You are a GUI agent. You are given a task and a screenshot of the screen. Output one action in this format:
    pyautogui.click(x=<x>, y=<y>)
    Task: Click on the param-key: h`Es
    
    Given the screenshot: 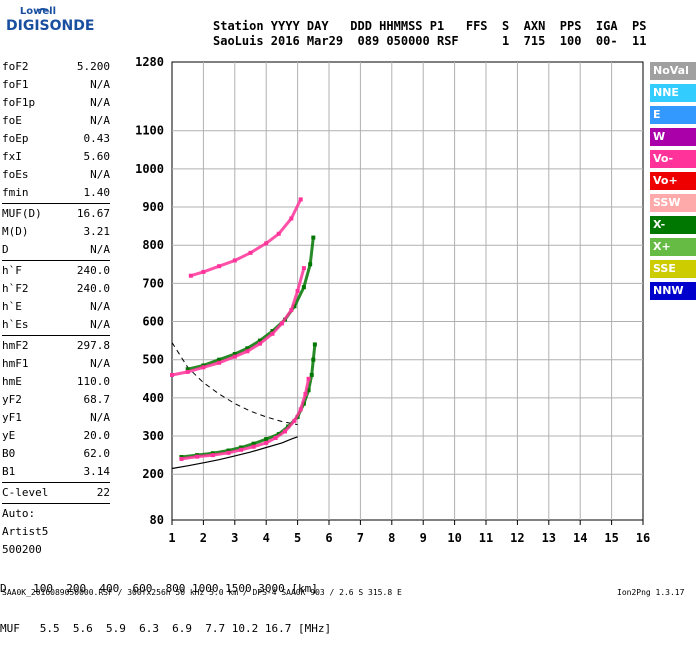 What is the action you would take?
    pyautogui.click(x=15, y=324)
    